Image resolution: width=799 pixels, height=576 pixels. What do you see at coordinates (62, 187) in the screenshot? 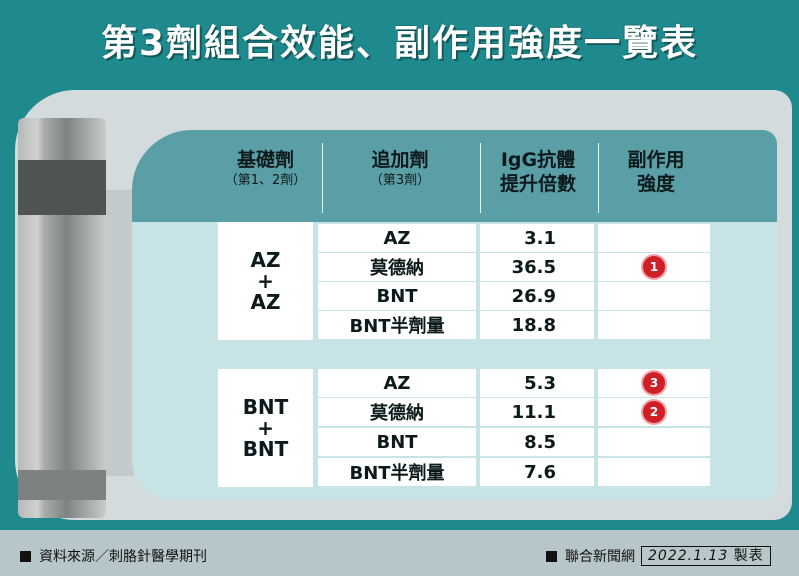
I see `bottle-cap-band` at bounding box center [62, 187].